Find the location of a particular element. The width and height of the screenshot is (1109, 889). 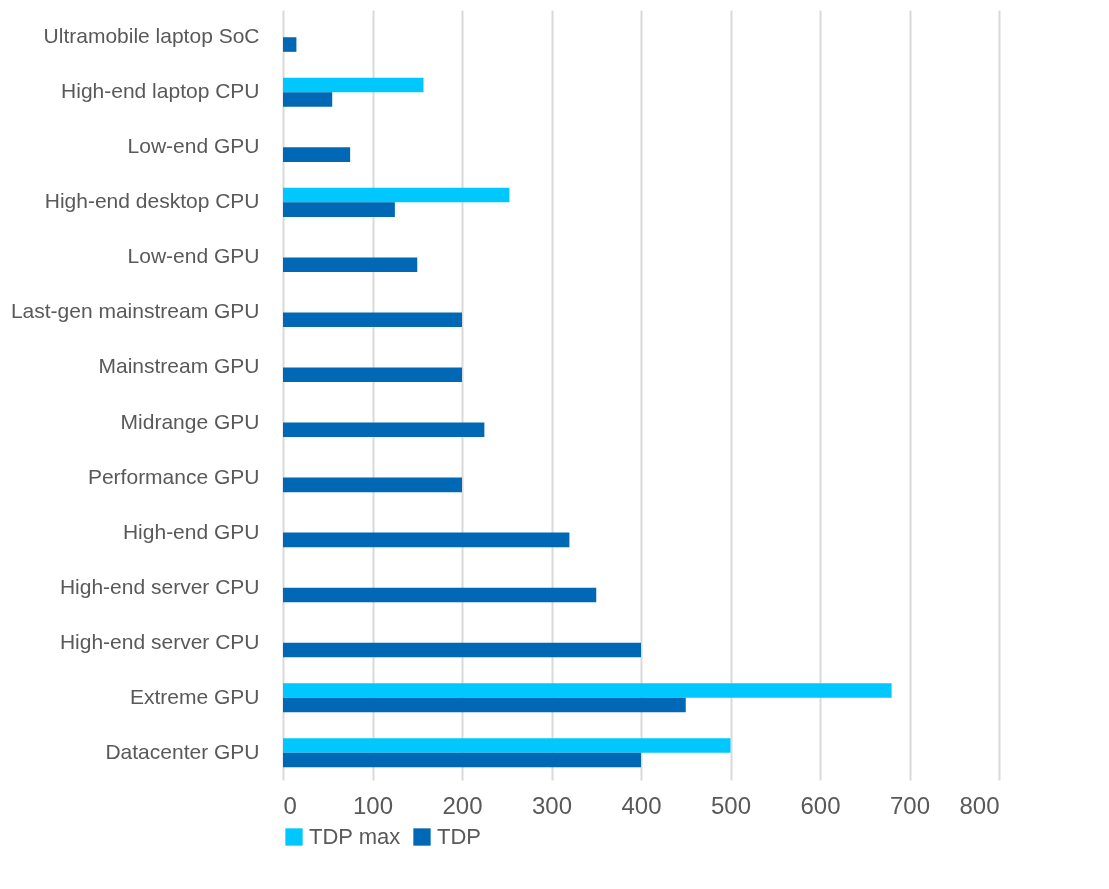

y-tick-label: Performance GPU is located at coordinates (173, 476).